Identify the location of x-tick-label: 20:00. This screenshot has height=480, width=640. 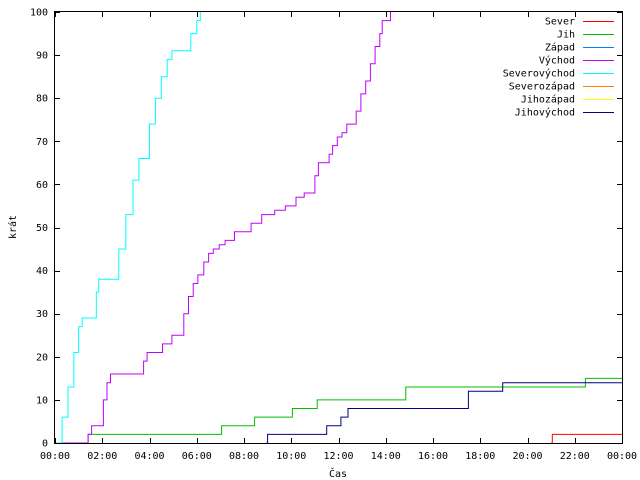
(527, 456).